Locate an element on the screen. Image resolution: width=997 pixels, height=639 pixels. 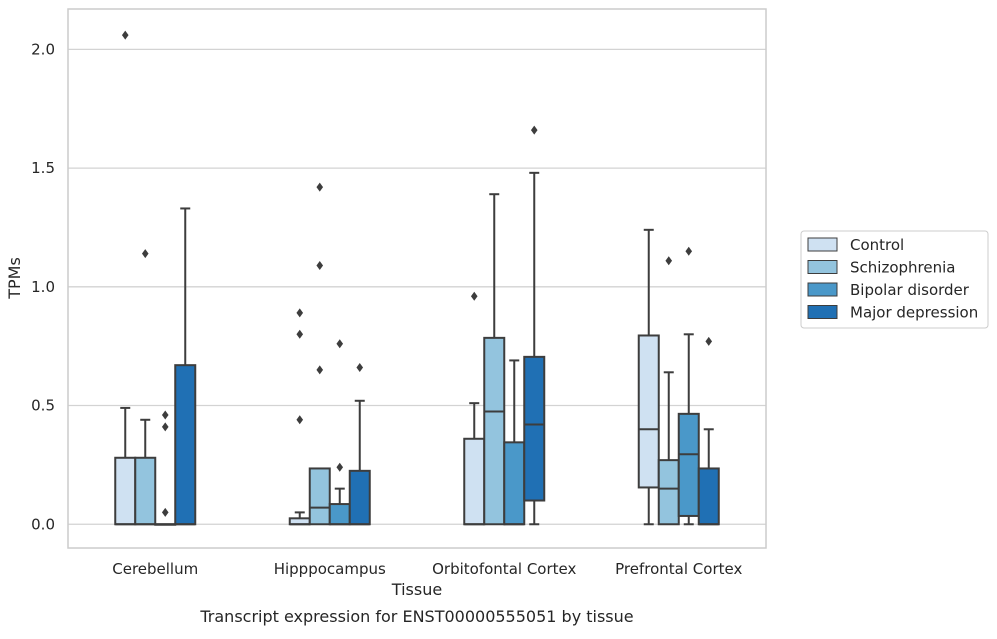
y-tick-labels: 0.0 0.5 1.0 1.5 2.0 is located at coordinates (43, 286).